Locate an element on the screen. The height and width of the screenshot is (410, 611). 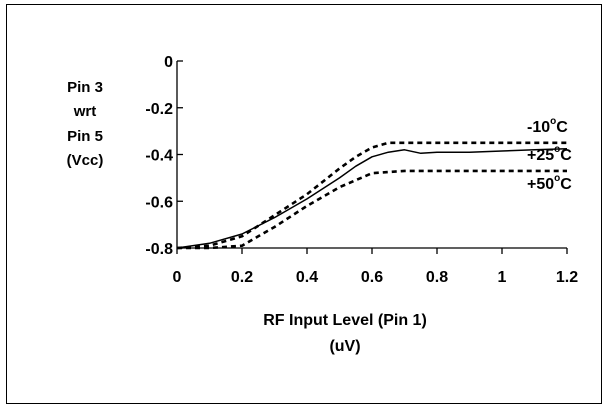
x-tick-label: 0.2 is located at coordinates (242, 277).